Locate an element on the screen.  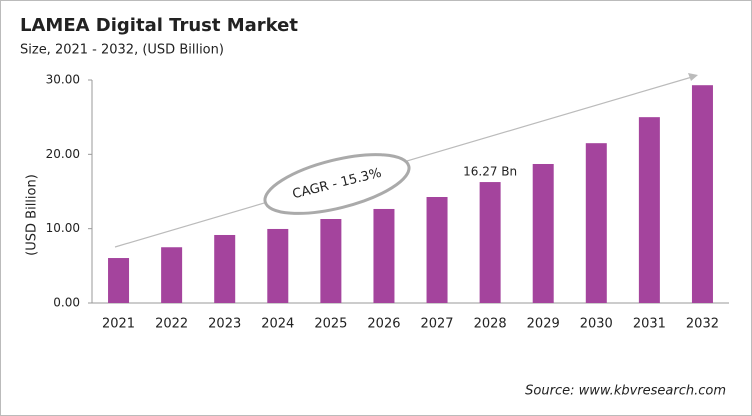
x-tick-label: 2022 is located at coordinates (171, 324).